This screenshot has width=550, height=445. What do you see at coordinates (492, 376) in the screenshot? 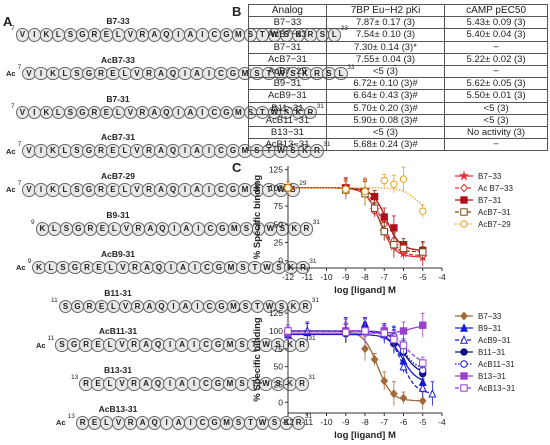
I see `legend-label: B13−31` at bounding box center [492, 376].